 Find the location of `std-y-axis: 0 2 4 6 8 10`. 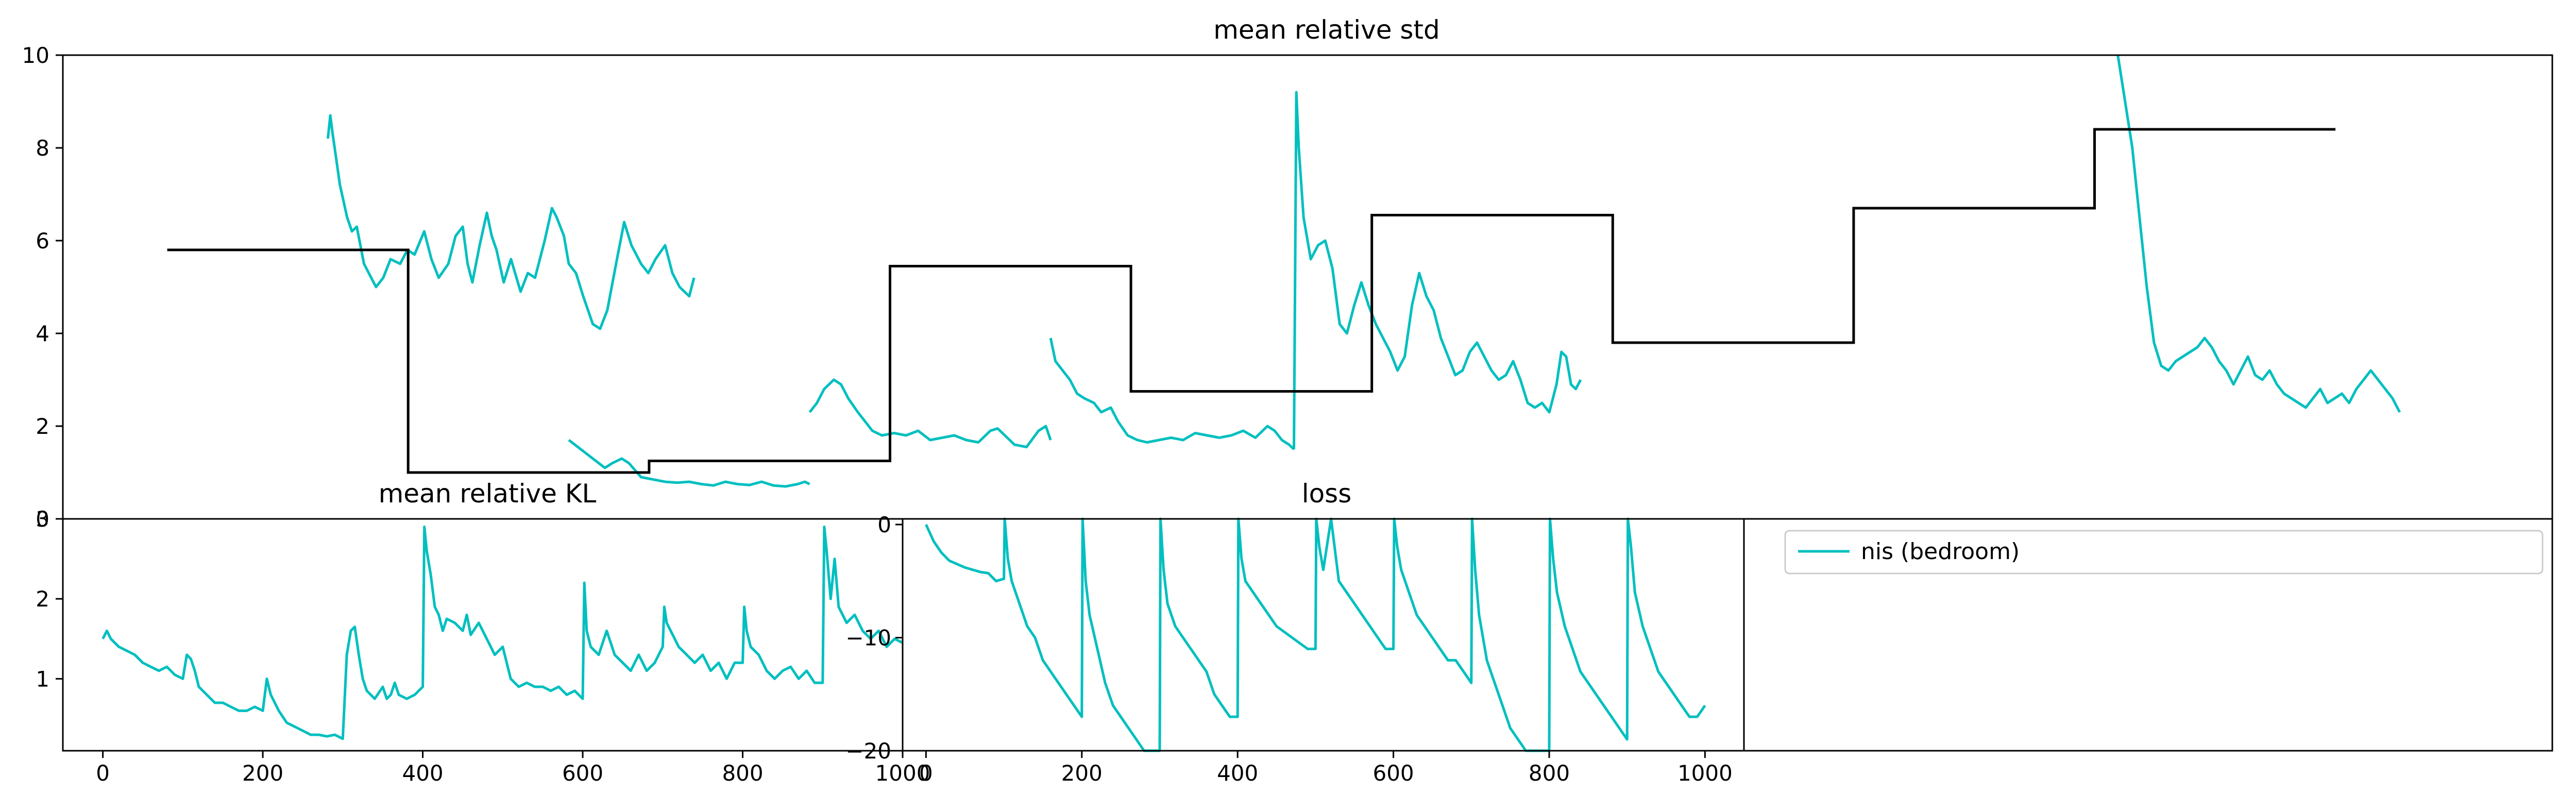

std-y-axis: 0 2 4 6 8 10 is located at coordinates (43, 287).